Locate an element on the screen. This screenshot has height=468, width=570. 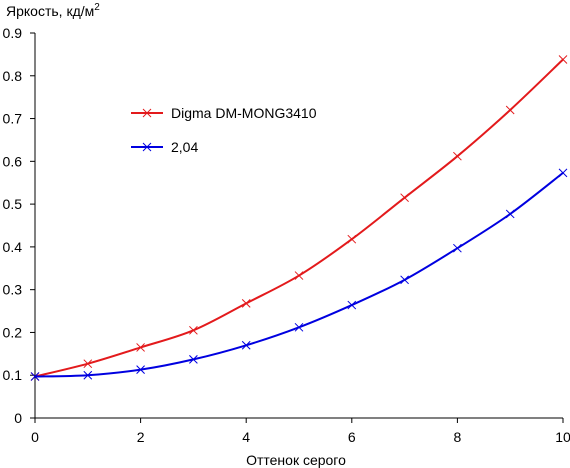
legend-item-2: 2,04 is located at coordinates (164, 147).